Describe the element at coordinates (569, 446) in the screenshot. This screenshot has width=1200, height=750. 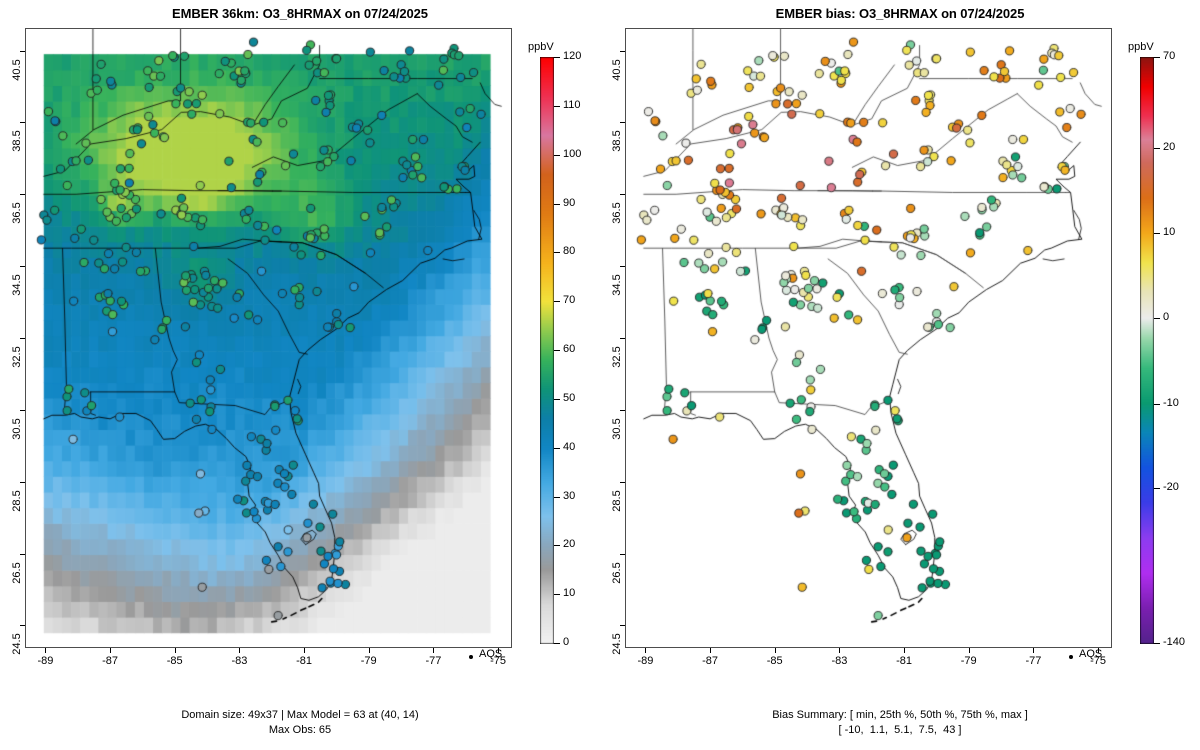
I see `colorbar-tick-label: 40` at that location.